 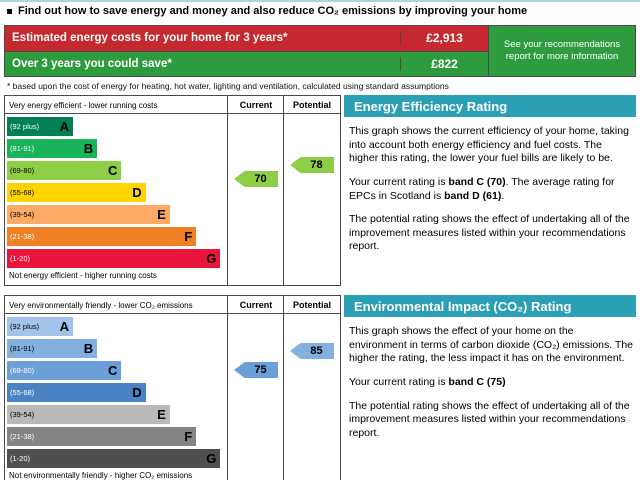 What do you see at coordinates (9, 11) in the screenshot?
I see `bullet-icon` at bounding box center [9, 11].